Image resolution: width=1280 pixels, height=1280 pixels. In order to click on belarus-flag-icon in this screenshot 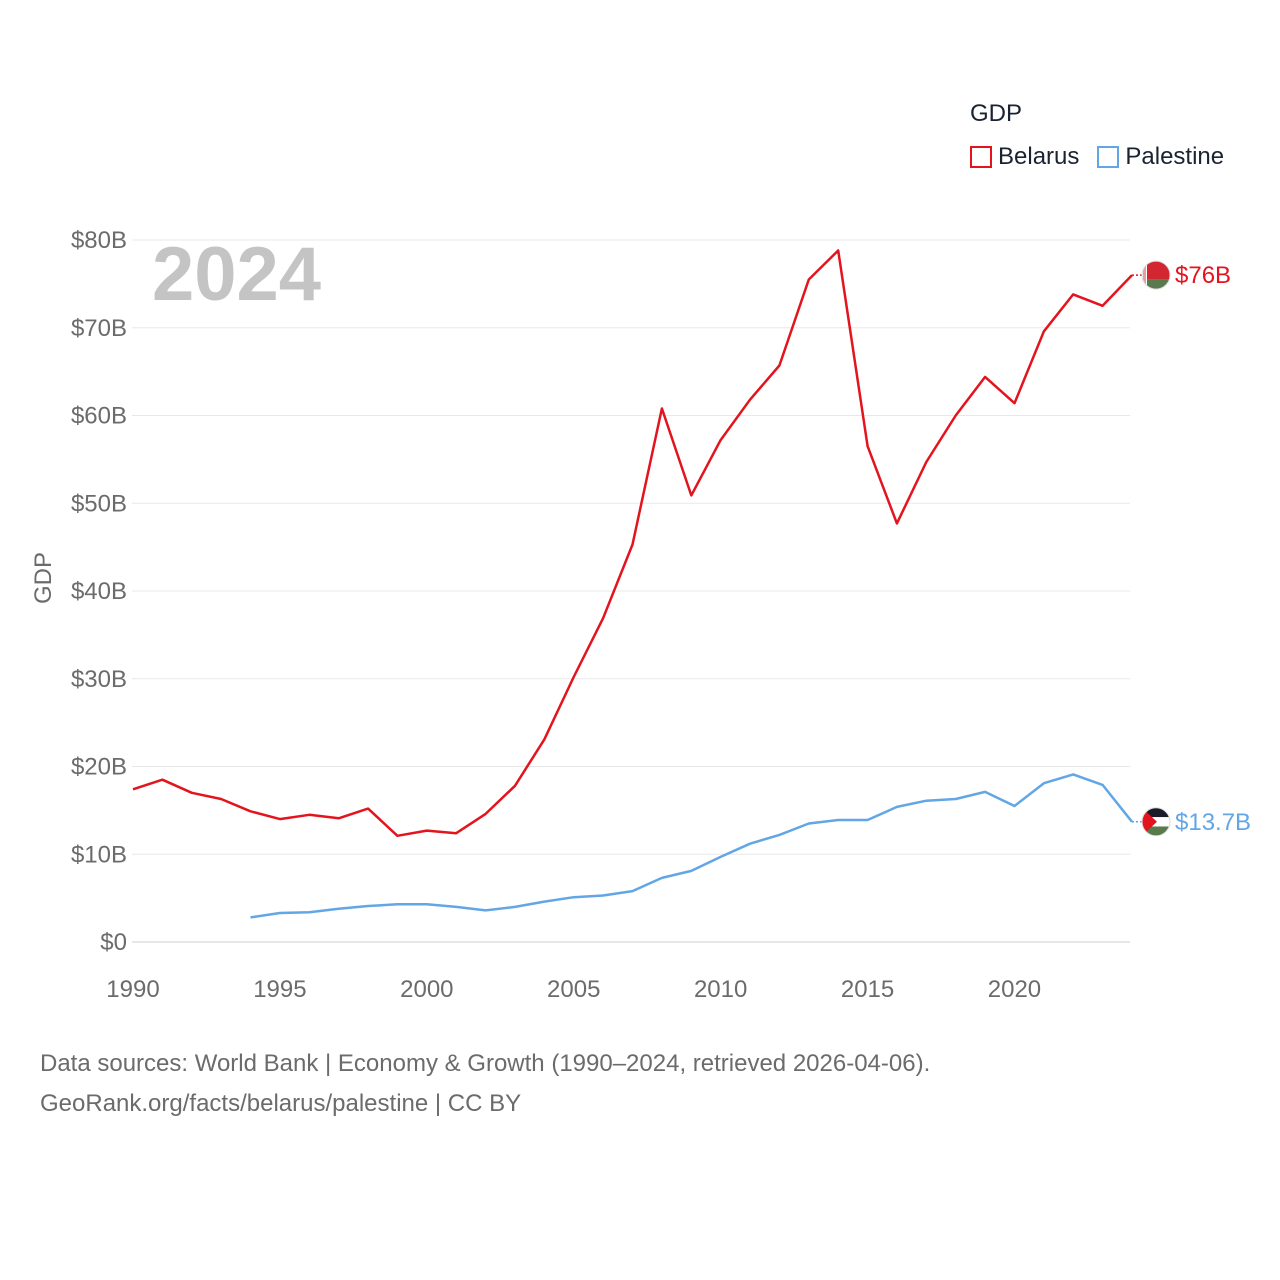, I will do `click(1156, 275)`.